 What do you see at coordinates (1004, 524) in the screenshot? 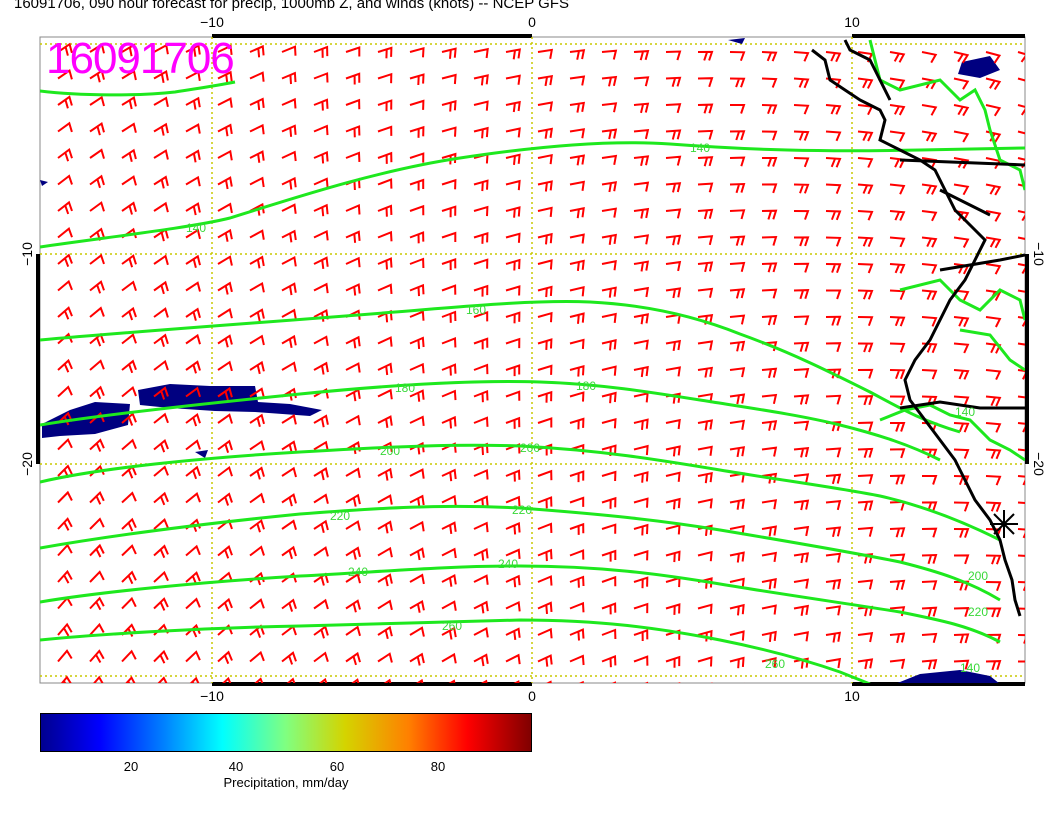
I see `location-marker` at bounding box center [1004, 524].